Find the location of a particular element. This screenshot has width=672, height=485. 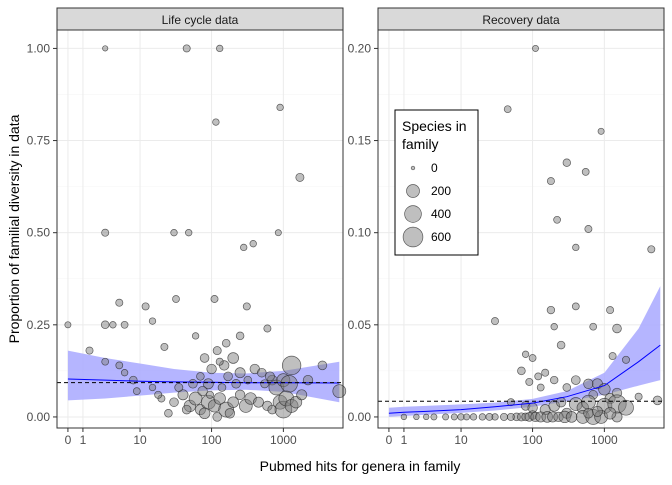

y-tick-label-recovery: 0.10 is located at coordinates (360, 233).